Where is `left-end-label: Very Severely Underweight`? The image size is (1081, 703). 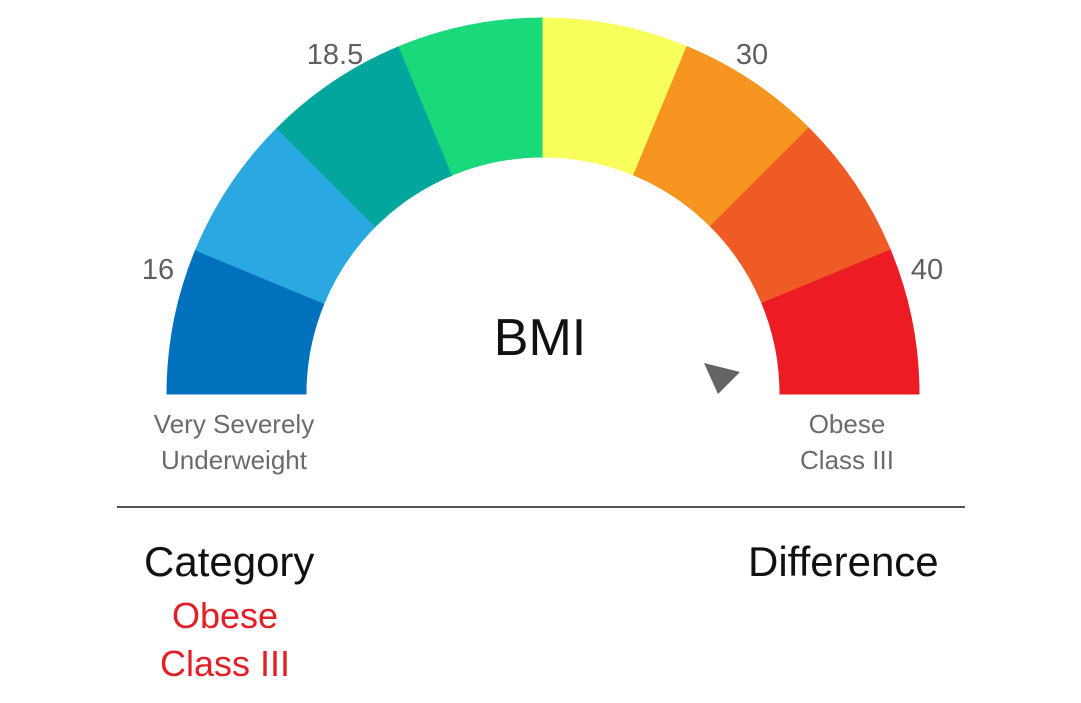 left-end-label: Very Severely Underweight is located at coordinates (234, 442).